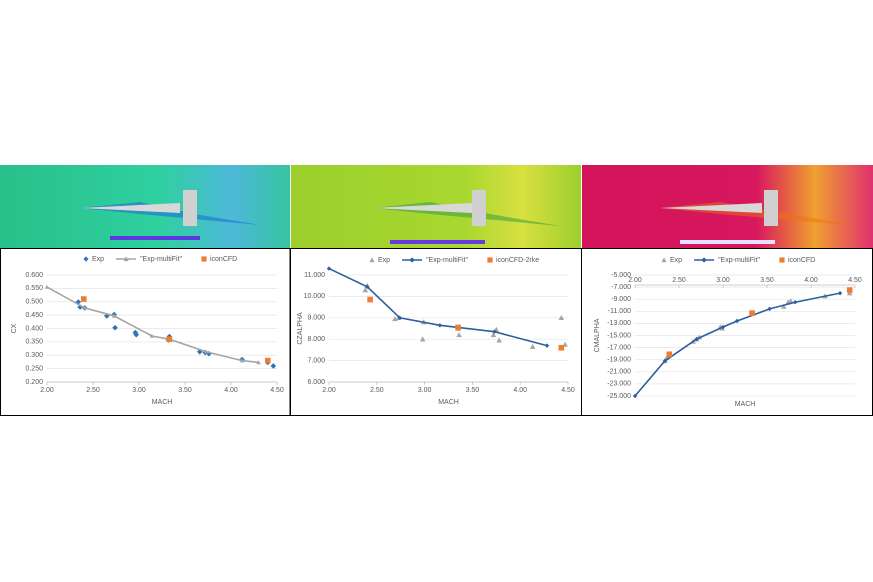  I want to click on y-tick-label: -19.000, so click(619, 360).